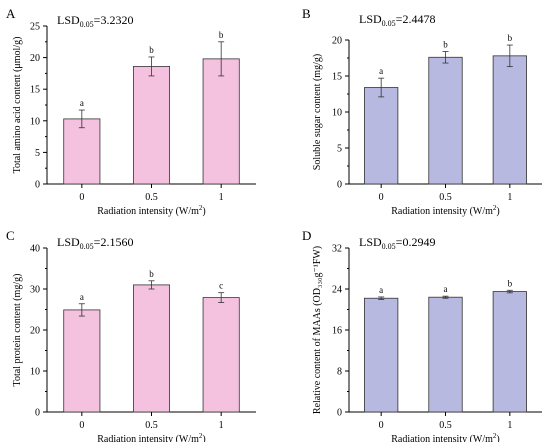 The height and width of the screenshot is (442, 550). I want to click on lsd-annotation: LSD0.05=0.2949, so click(397, 243).